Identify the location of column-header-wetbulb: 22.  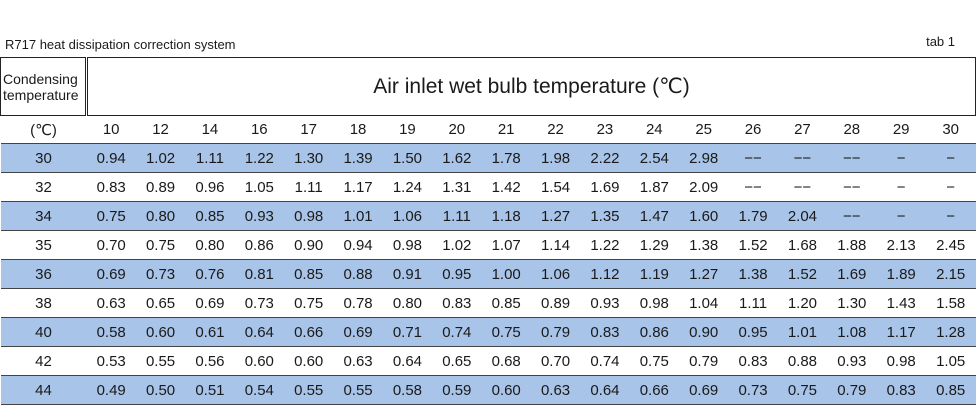
(555, 129).